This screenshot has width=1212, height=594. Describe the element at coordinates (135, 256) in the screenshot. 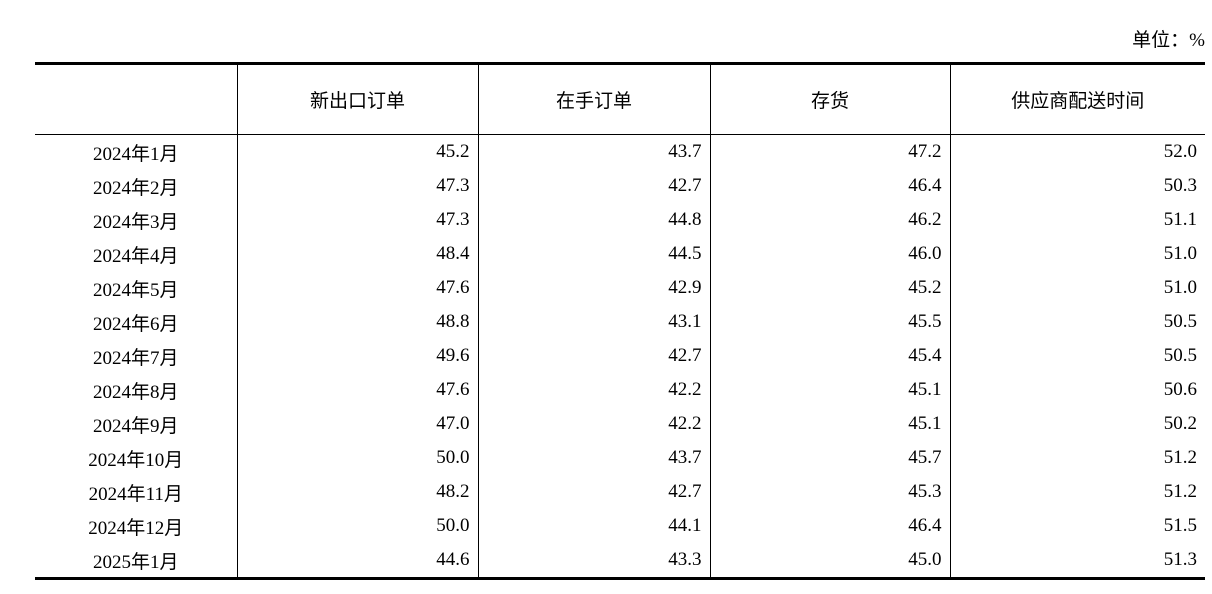

I see `period-cell: 2024年4月` at that location.